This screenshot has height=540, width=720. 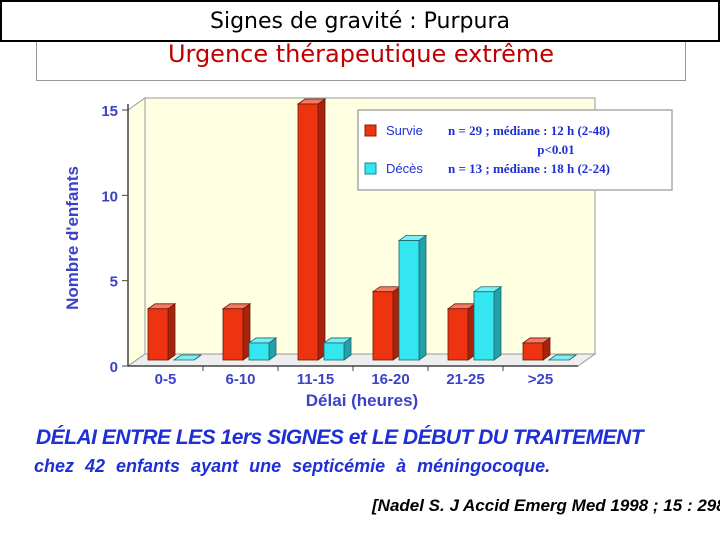 What do you see at coordinates (404, 168) in the screenshot?
I see `legend-label-deces: Décès` at bounding box center [404, 168].